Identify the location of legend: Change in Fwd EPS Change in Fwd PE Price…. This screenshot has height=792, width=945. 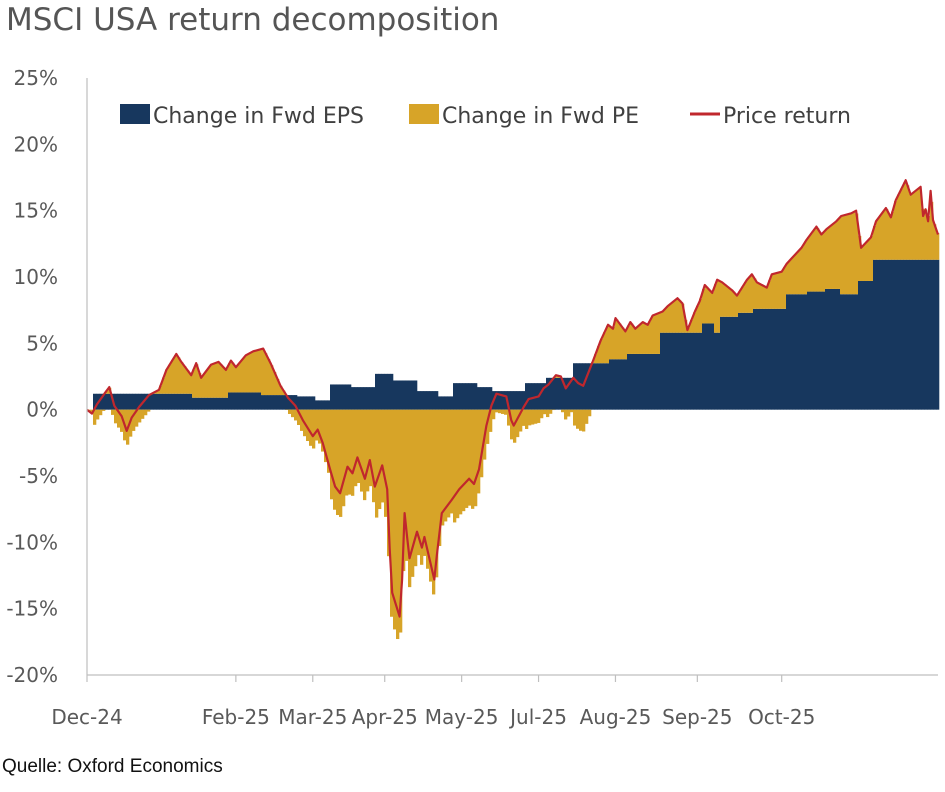
(485, 116).